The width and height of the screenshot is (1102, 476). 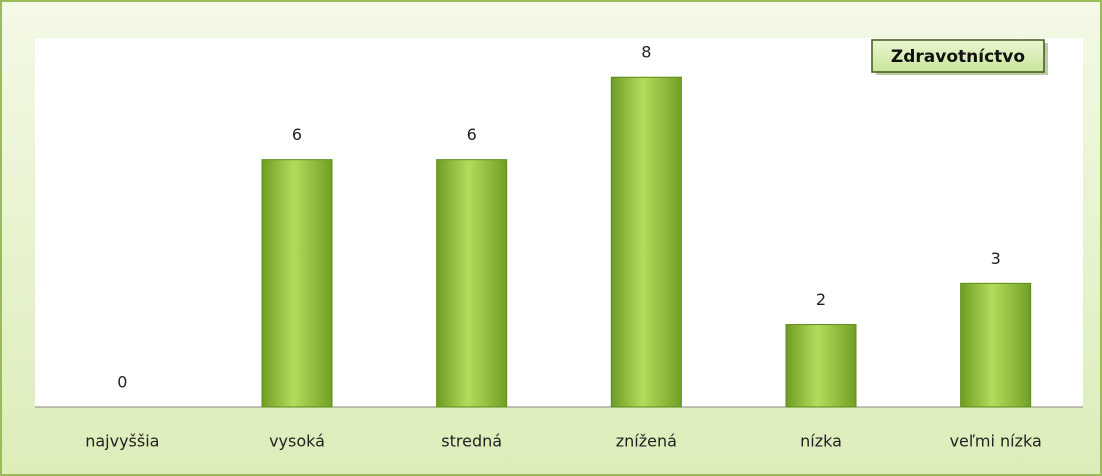 What do you see at coordinates (646, 441) in the screenshot?
I see `x-tick-label: znížená` at bounding box center [646, 441].